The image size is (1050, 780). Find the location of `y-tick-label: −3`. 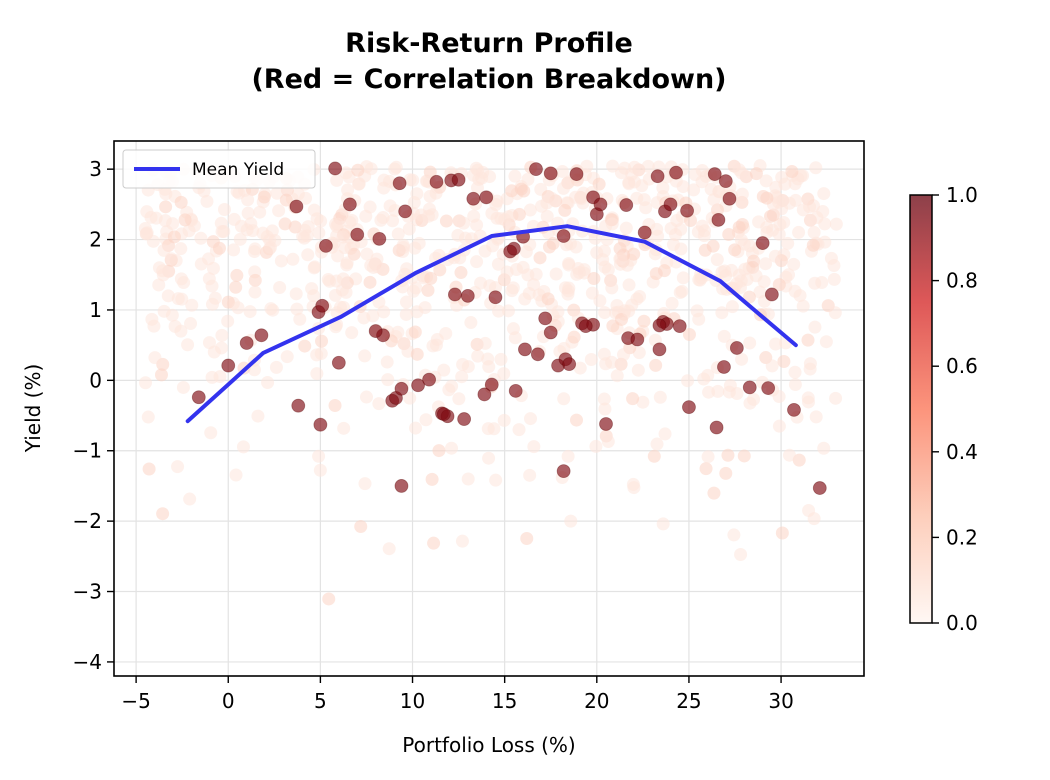

y-tick-label: −3 is located at coordinates (87, 592).